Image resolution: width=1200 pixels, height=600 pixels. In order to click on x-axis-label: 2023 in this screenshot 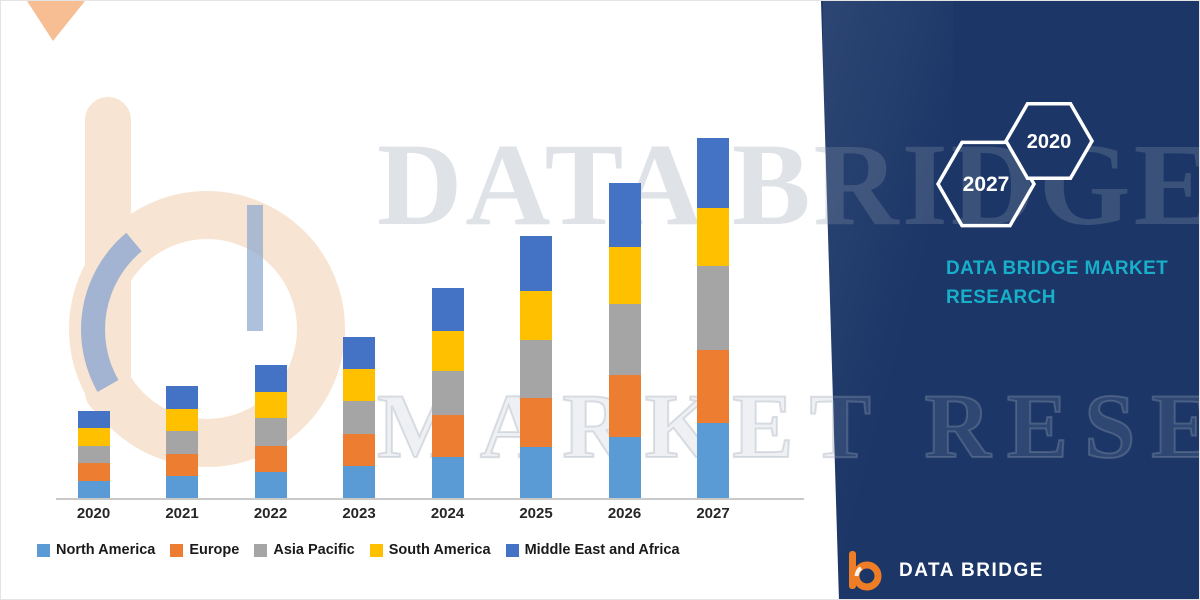, I will do `click(359, 513)`.